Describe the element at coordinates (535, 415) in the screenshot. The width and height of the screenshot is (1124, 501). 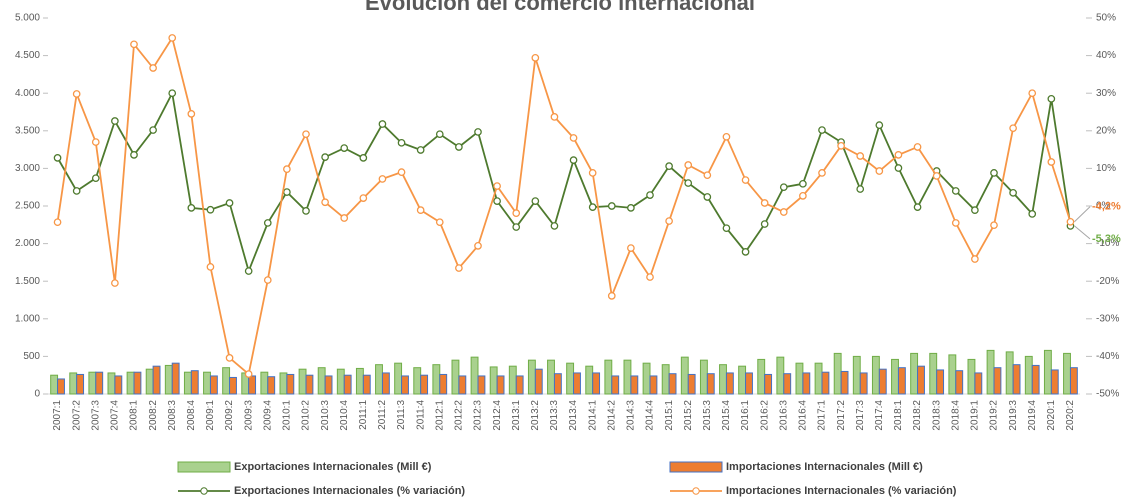
I see `x-tick-label: 2013:2` at that location.